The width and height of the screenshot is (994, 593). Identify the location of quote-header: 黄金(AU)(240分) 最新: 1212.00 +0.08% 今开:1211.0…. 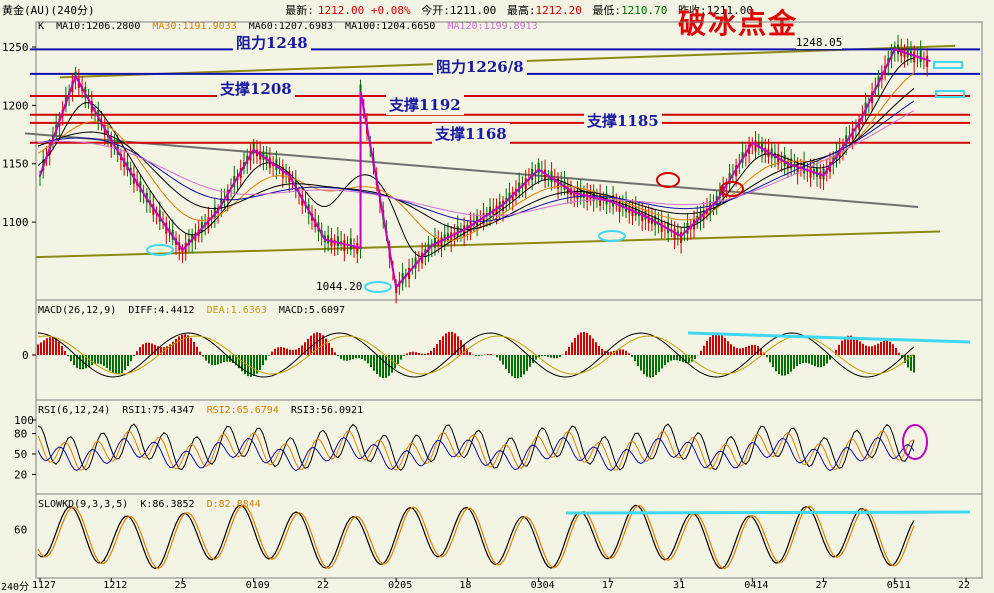
(379, 10).